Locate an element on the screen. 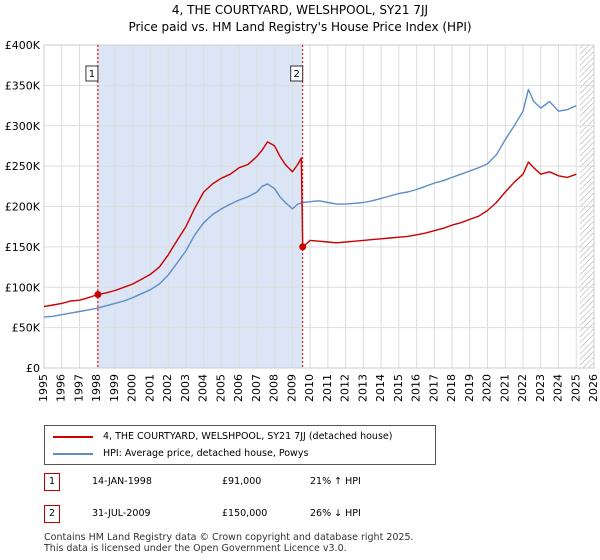 This screenshot has width=600, height=560. y-tick-label: £0 is located at coordinates (33, 368).